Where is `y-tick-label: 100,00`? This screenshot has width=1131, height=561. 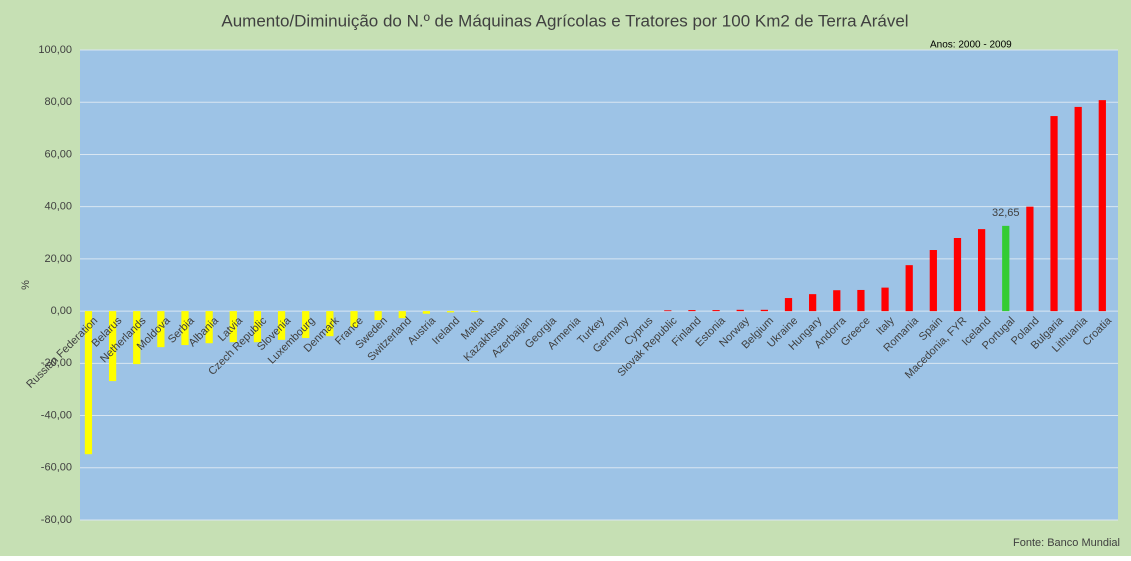 y-tick-label: 100,00 is located at coordinates (55, 50).